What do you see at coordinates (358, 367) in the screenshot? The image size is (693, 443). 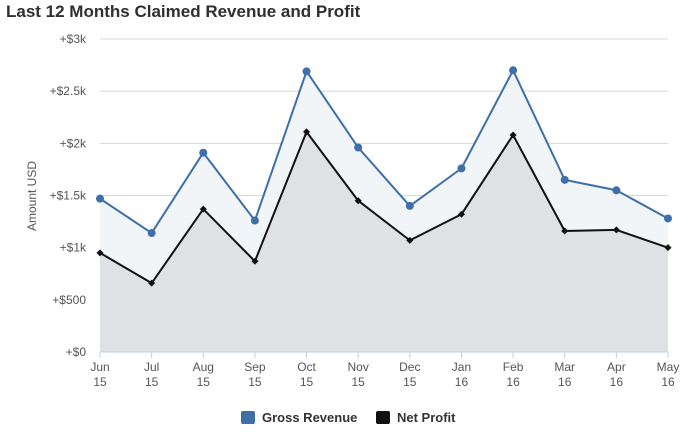 I see `x-tick-label-month: Nov` at bounding box center [358, 367].